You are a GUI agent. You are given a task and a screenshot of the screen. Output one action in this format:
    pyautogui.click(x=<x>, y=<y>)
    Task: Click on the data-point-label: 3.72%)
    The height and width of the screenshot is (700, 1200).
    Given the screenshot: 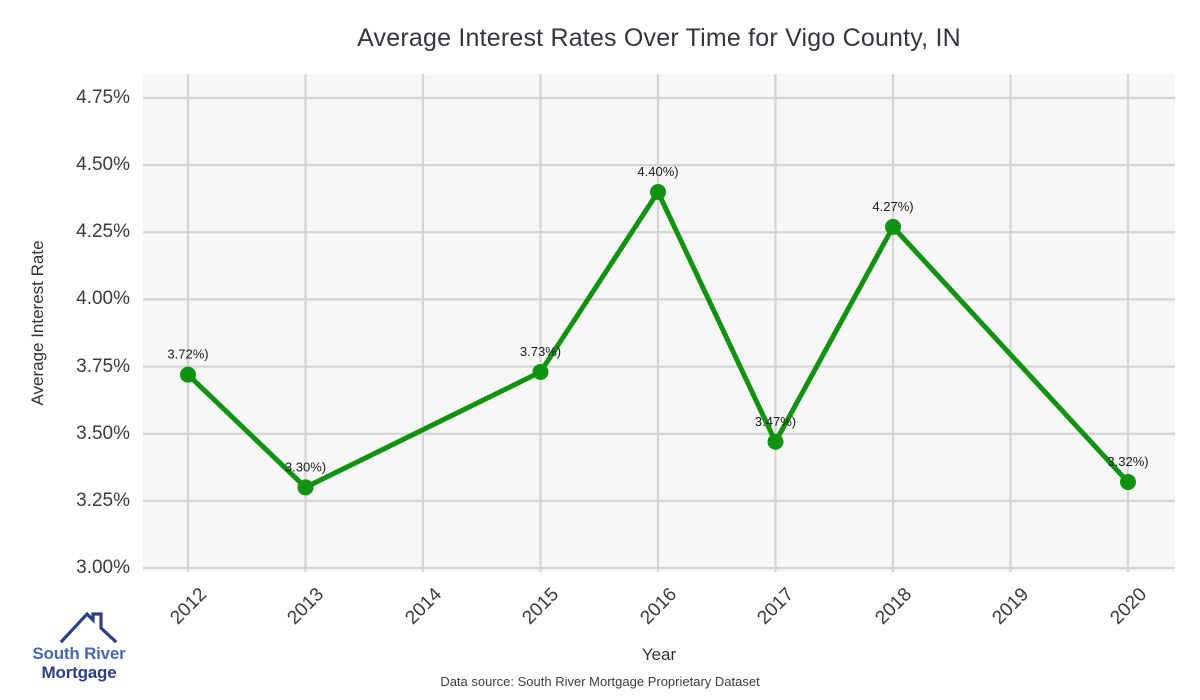 What is the action you would take?
    pyautogui.click(x=187, y=354)
    